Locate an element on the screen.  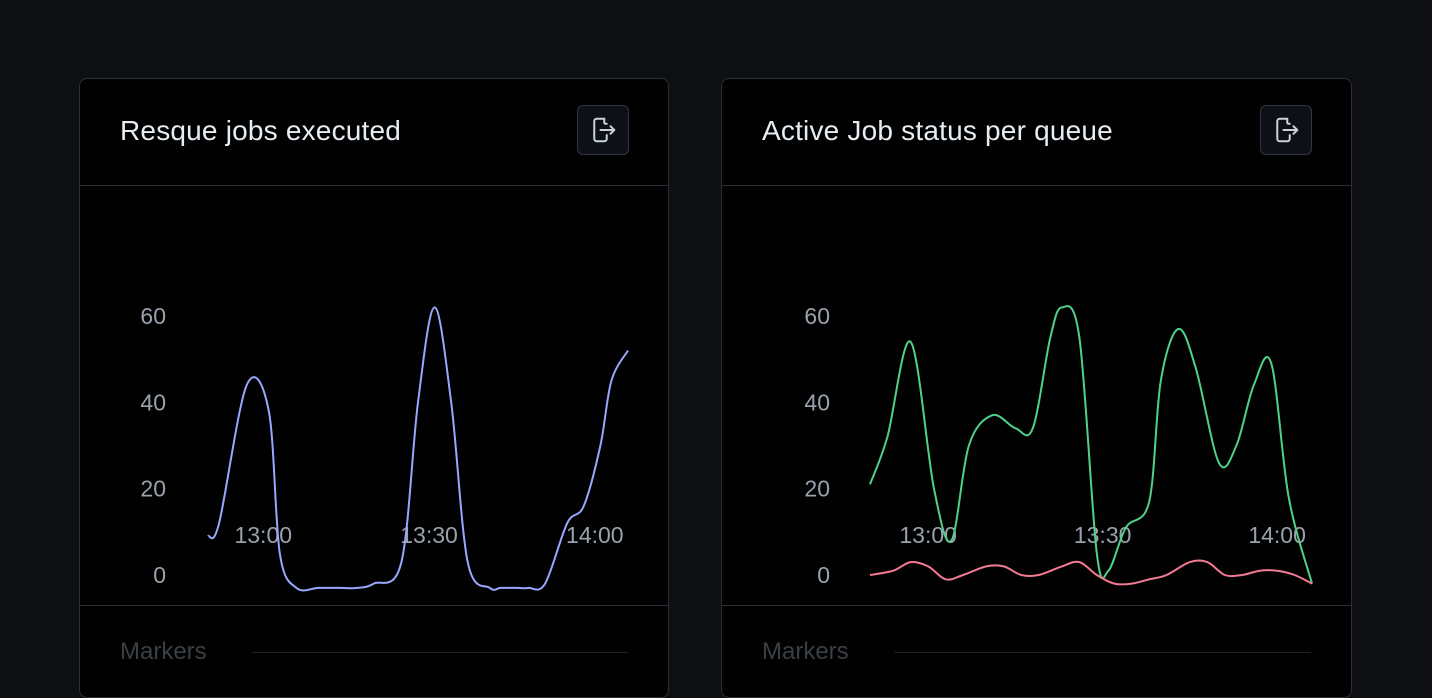
panel-header: Resque jobs executed is located at coordinates (374, 132).